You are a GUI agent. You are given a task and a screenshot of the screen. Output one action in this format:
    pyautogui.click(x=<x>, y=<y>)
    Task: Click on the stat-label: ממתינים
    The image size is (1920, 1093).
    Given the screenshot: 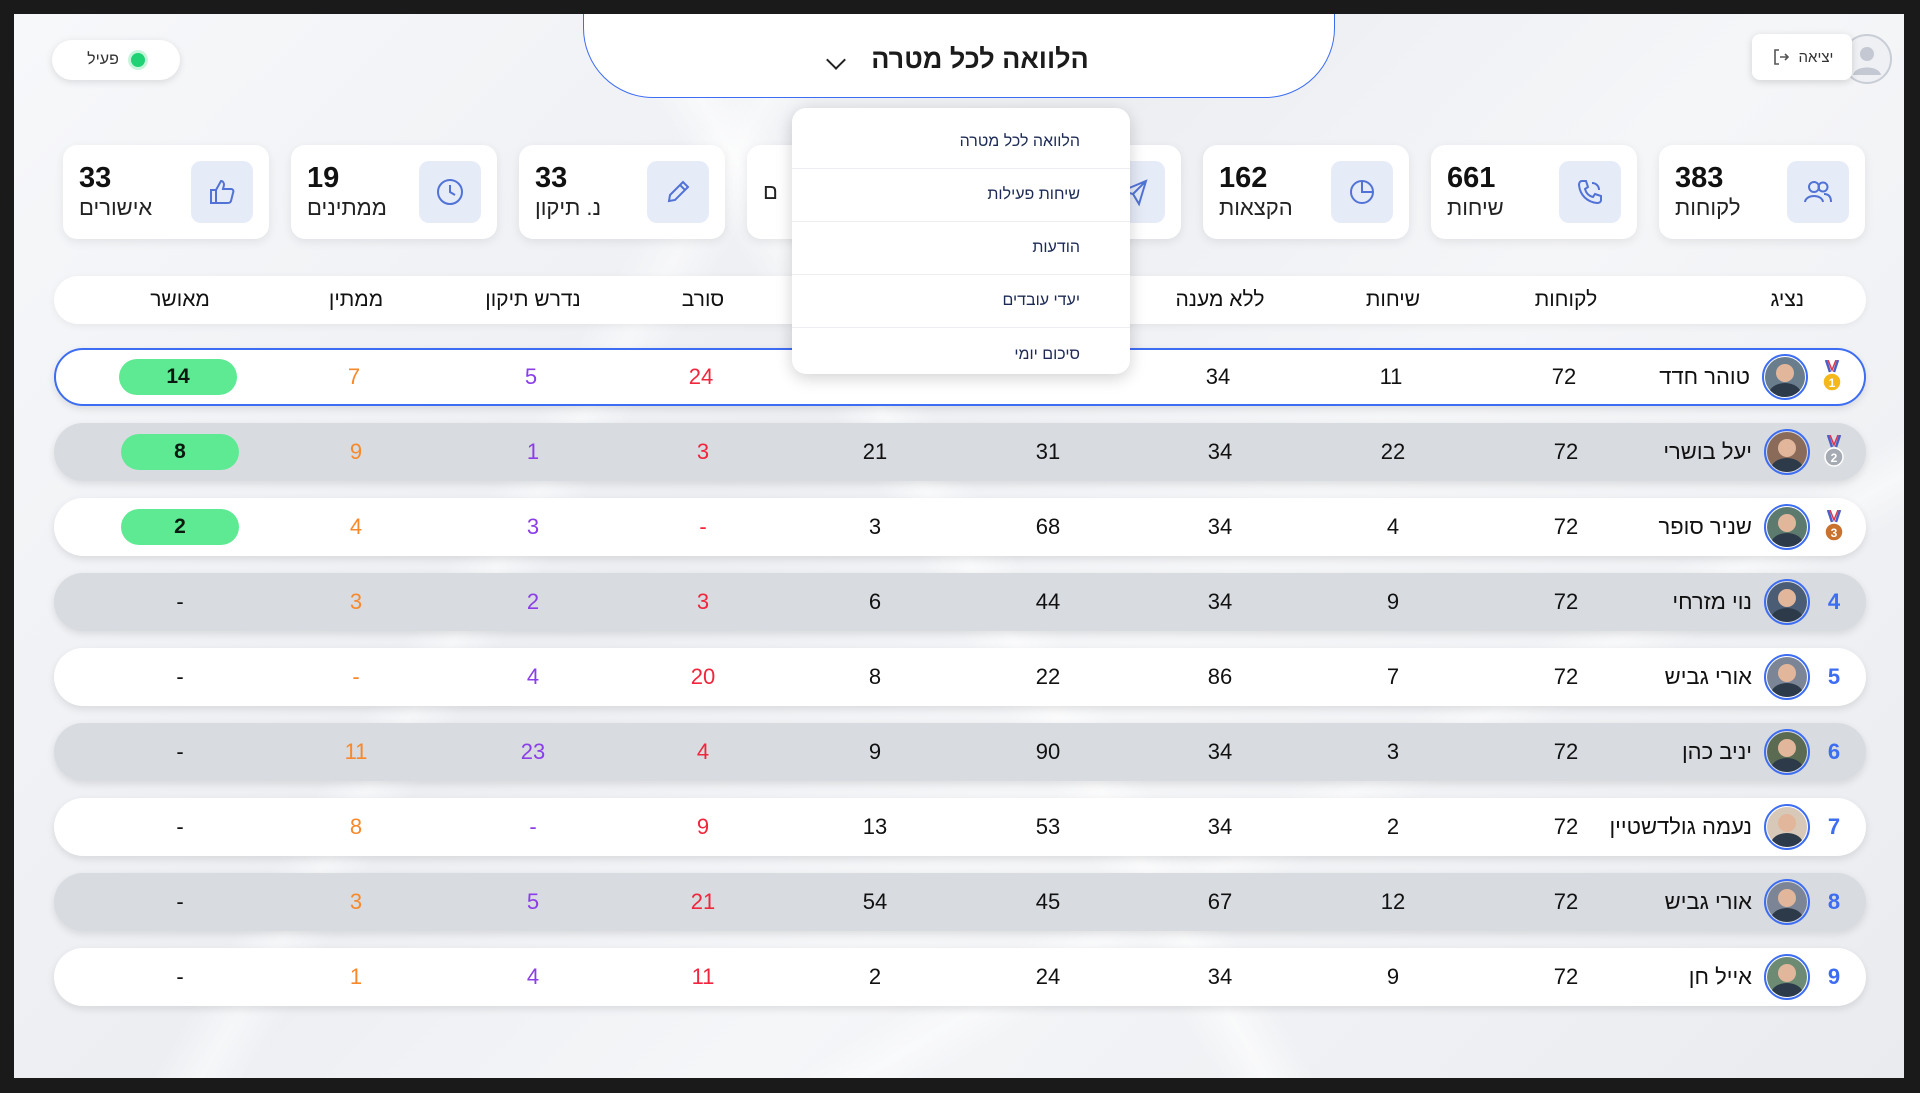 What is the action you would take?
    pyautogui.click(x=347, y=207)
    